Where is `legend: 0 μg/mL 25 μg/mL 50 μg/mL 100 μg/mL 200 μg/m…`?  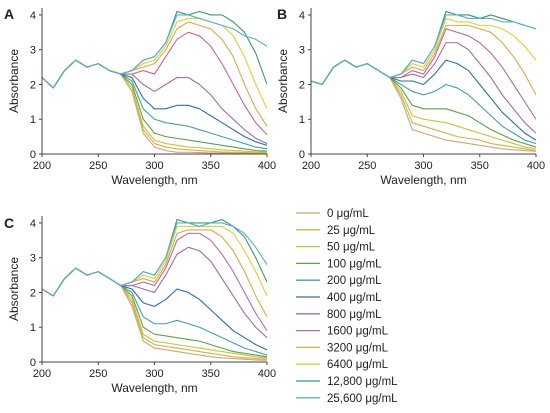
legend: 0 μg/mL 25 μg/mL 50 μg/mL 100 μg/mL 200 μg/m… is located at coordinates (347, 306).